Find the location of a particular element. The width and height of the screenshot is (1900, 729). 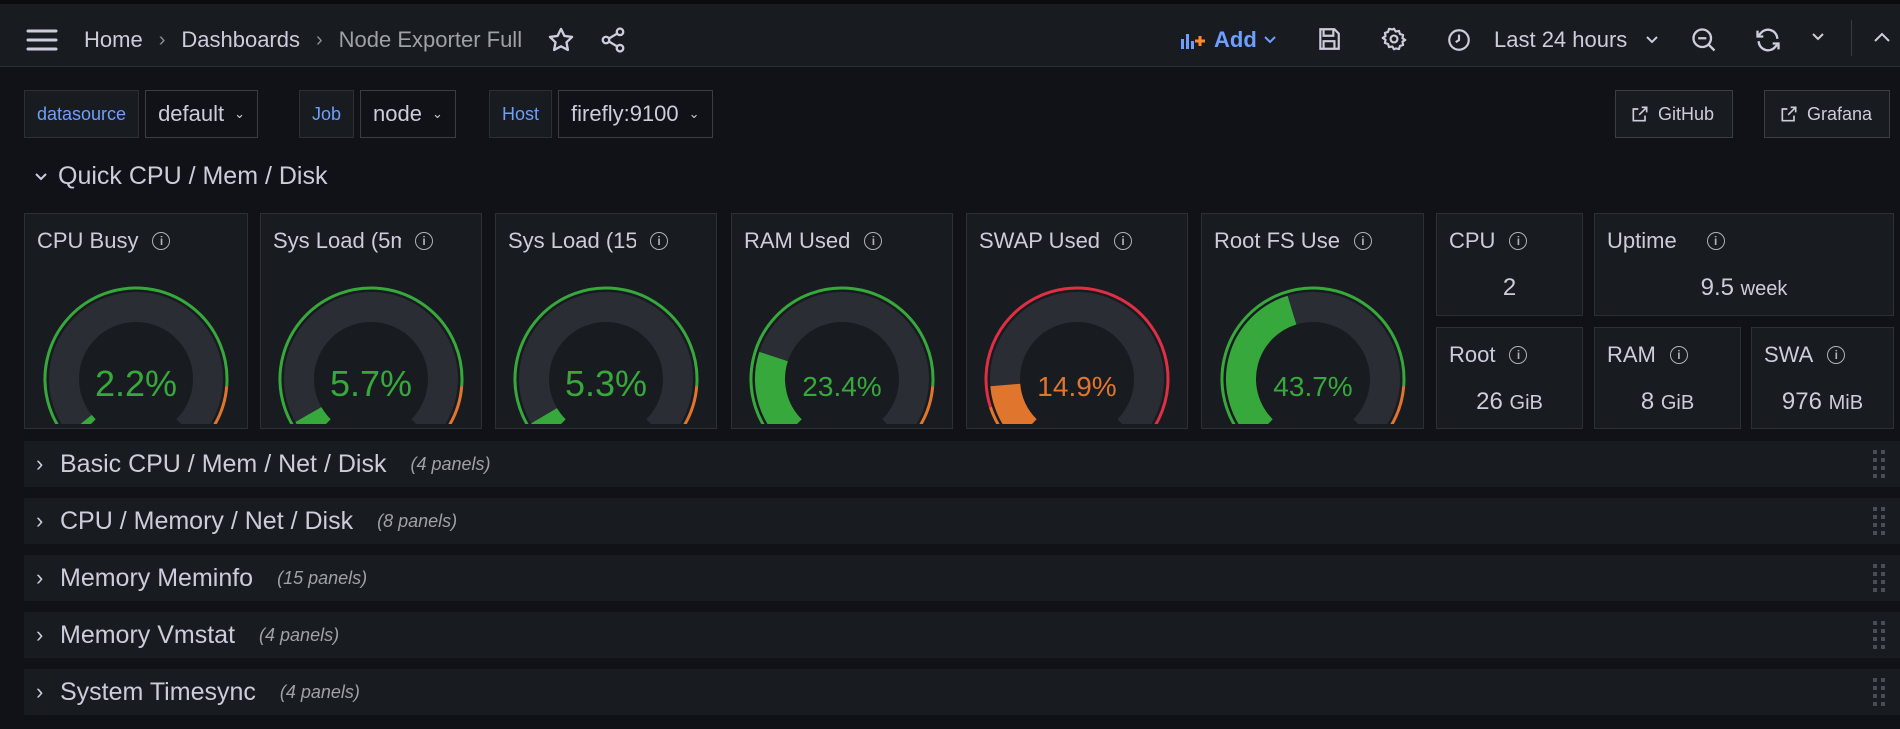

gauge-value-label: 23.4% is located at coordinates (841, 386).